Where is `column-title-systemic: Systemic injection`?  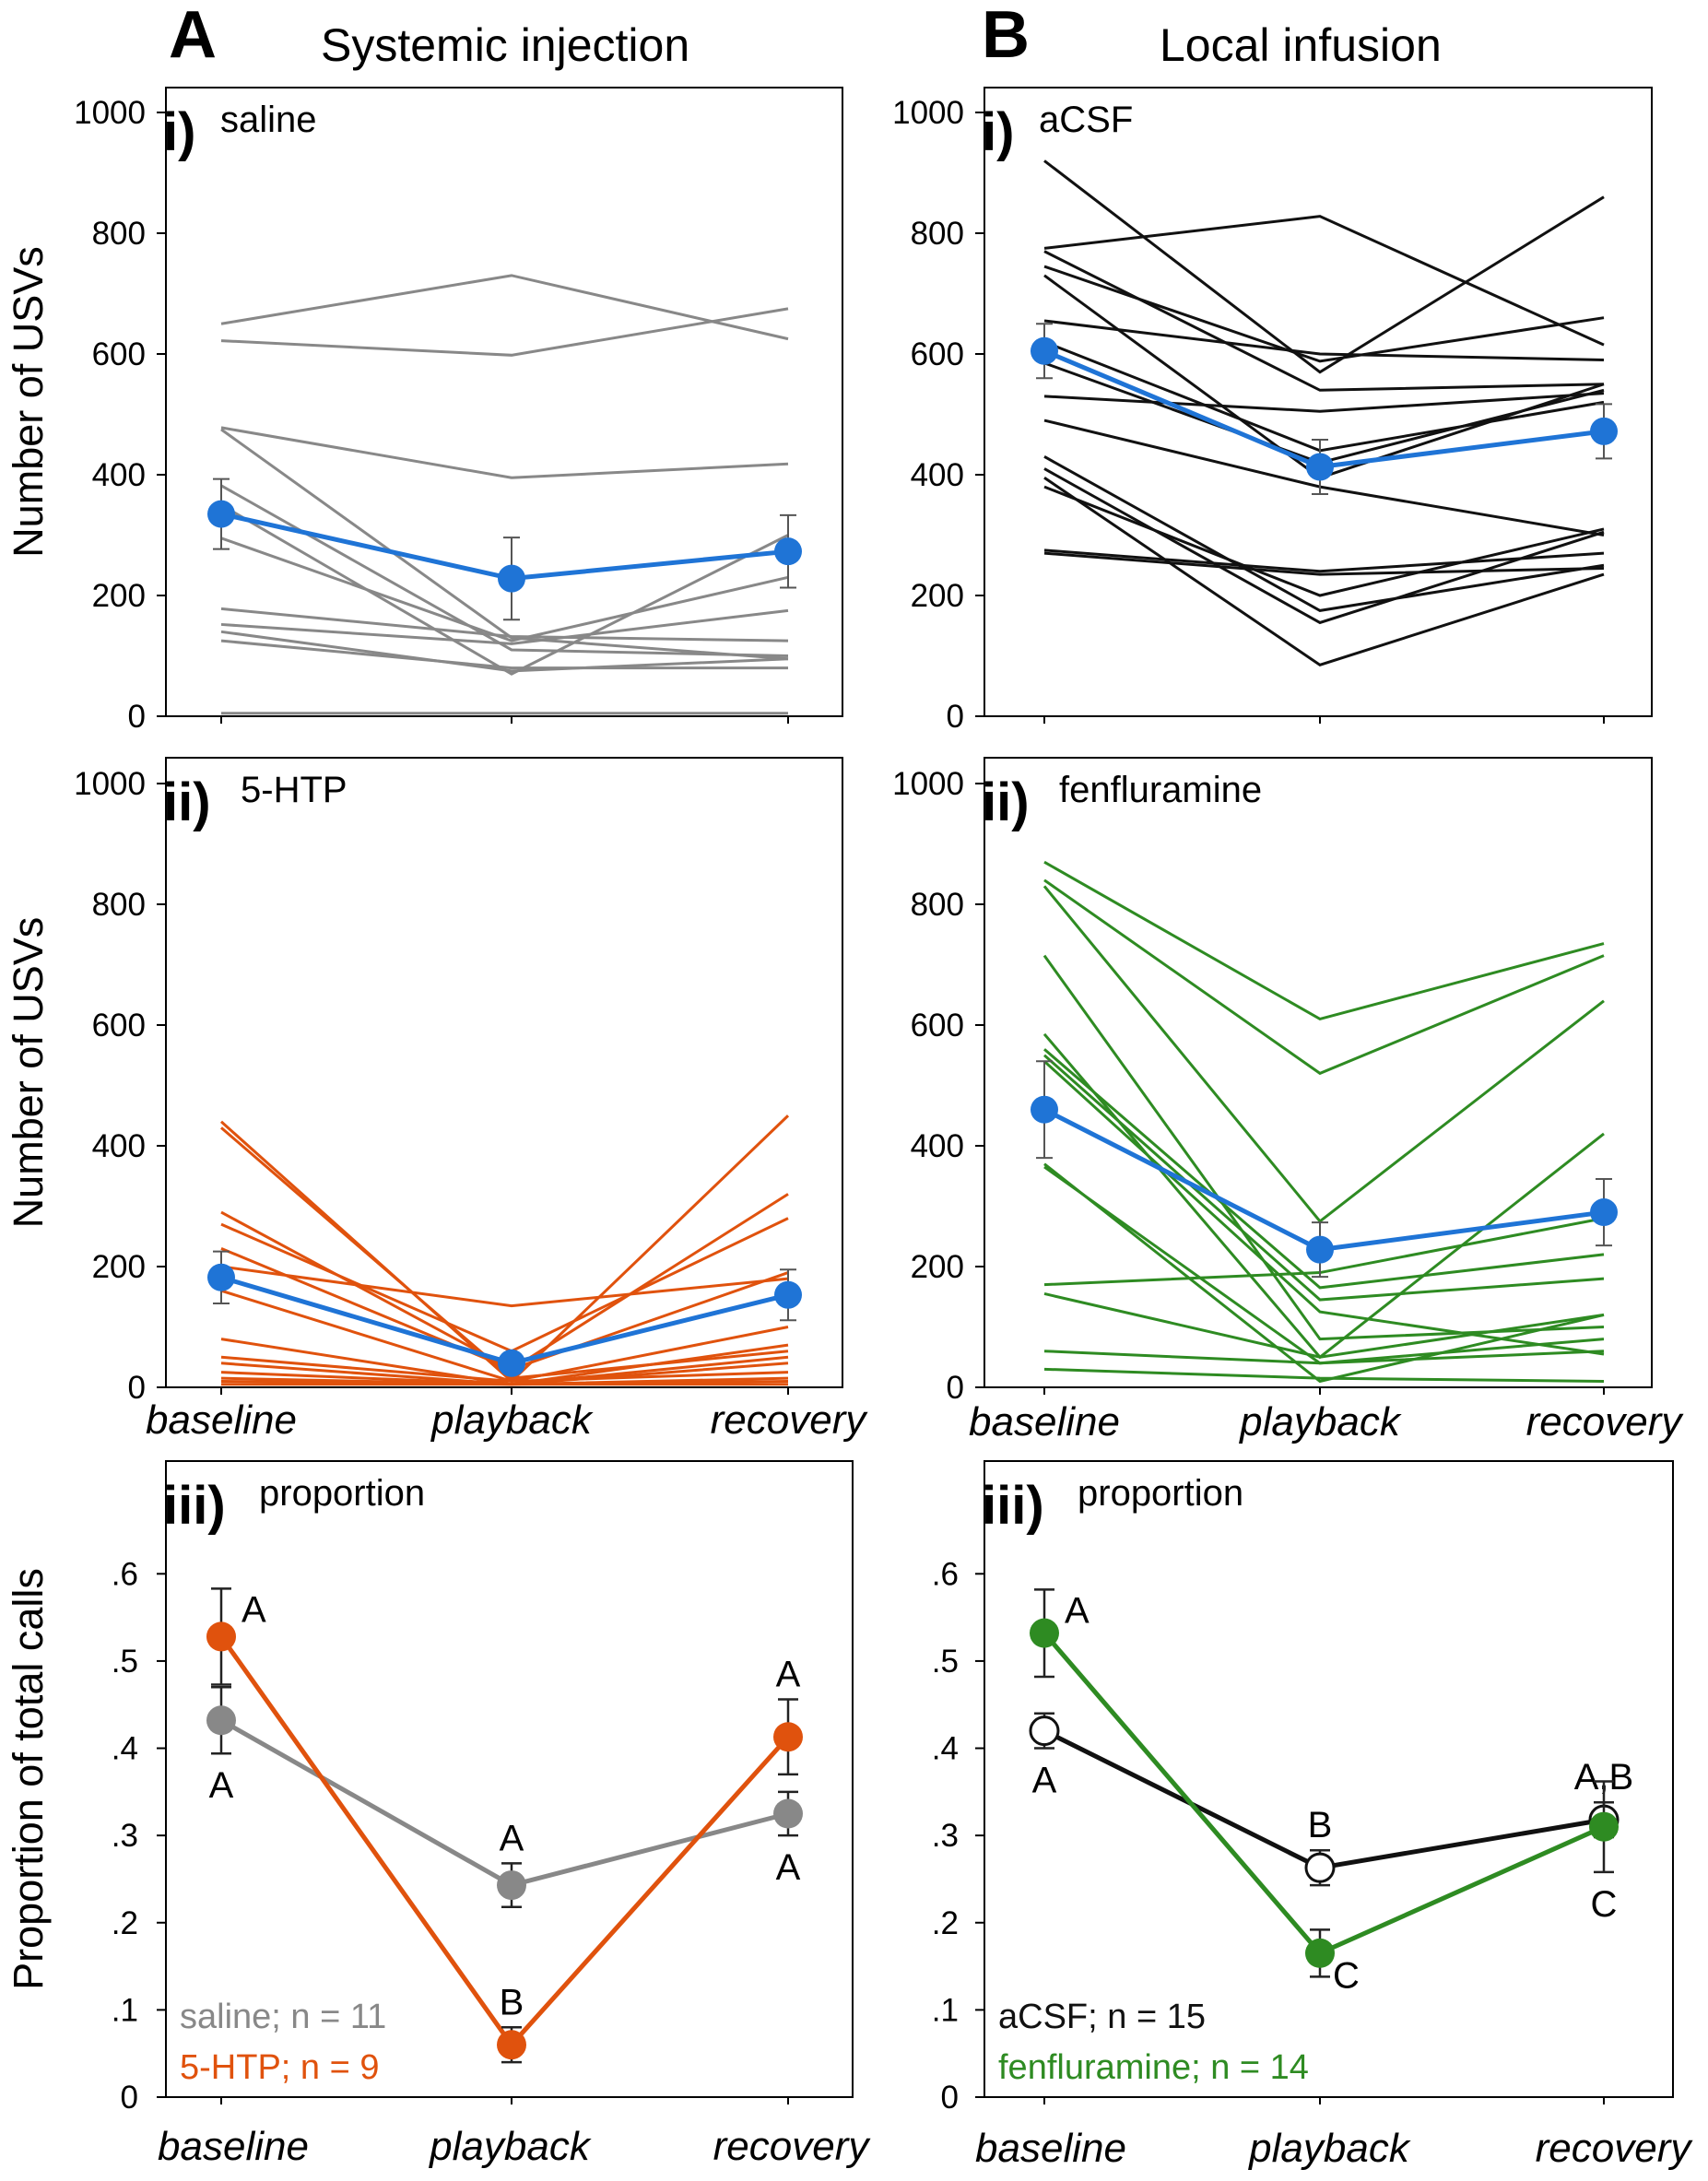
column-title-systemic: Systemic injection is located at coordinates (505, 45).